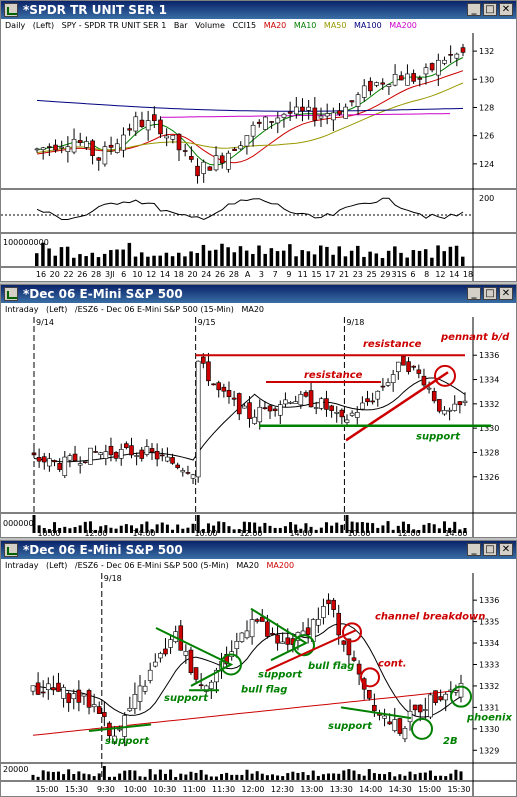  Describe the element at coordinates (68, 274) in the screenshot. I see `x-tick-label: 22` at that location.